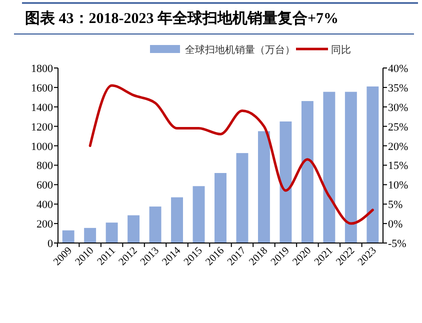 This screenshot has height=323, width=422. What do you see at coordinates (42, 127) in the screenshot?
I see `y-tick-label: 1200` at bounding box center [42, 127].